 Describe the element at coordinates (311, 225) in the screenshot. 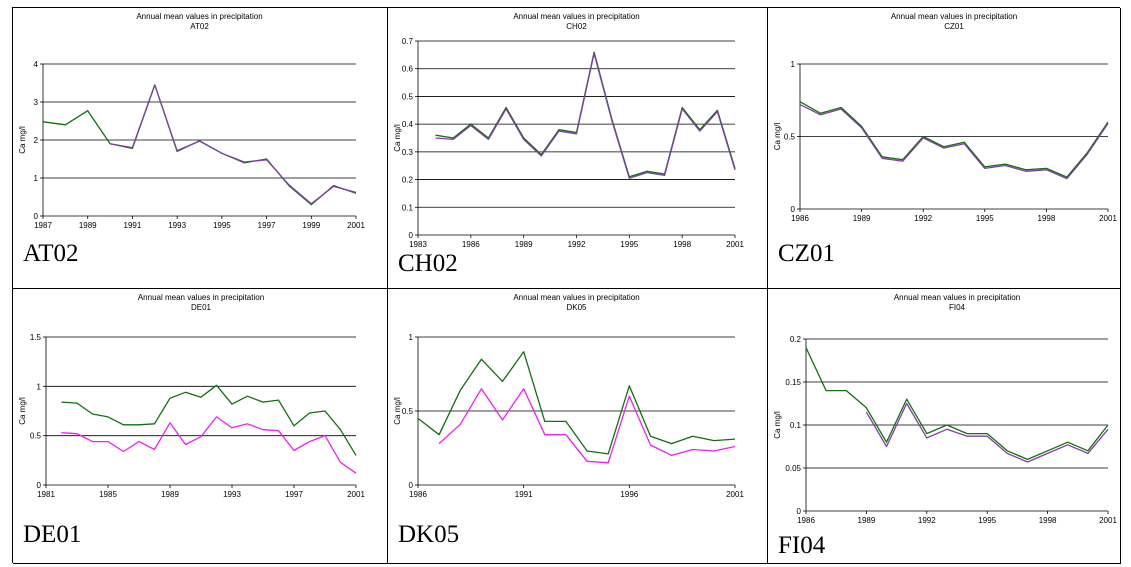

I see `x-tick-label: 1999` at that location.